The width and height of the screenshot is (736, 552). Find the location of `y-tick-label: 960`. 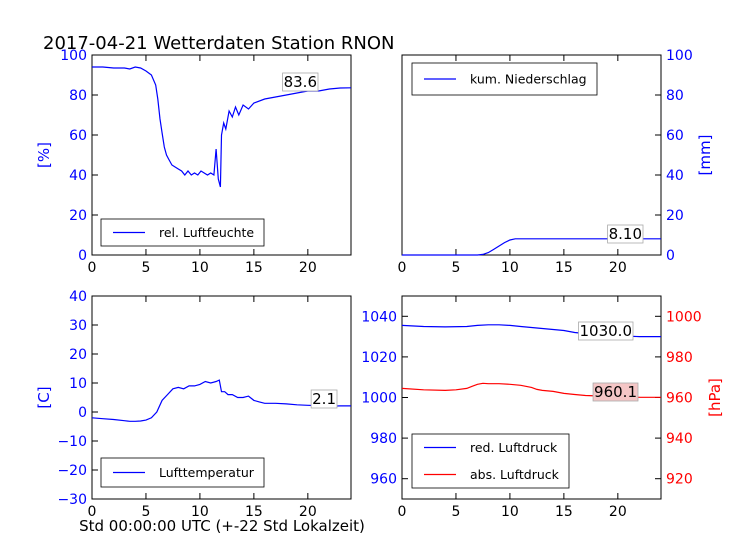

y-tick-label: 960 is located at coordinates (383, 480).